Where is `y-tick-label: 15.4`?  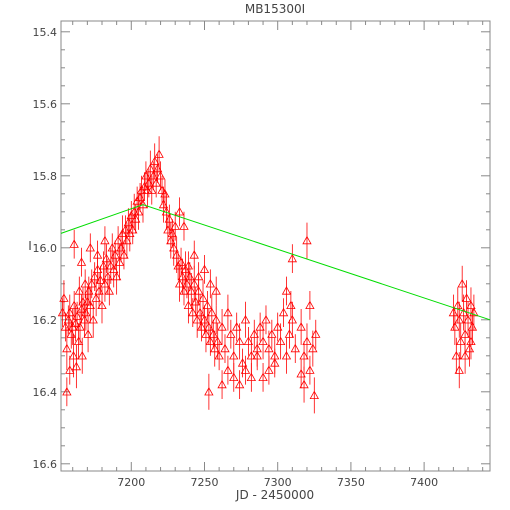
y-tick-label: 15.4 is located at coordinates (45, 32).